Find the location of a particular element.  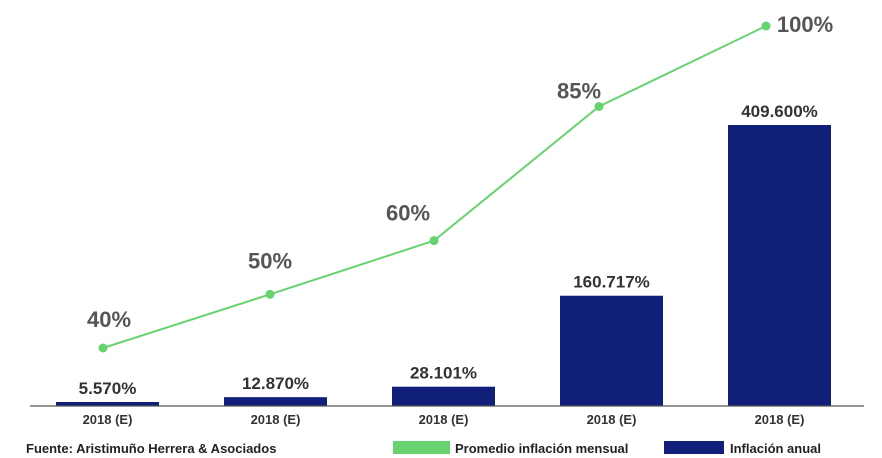

x-tick-label-4: 2018 (E) is located at coordinates (780, 419).